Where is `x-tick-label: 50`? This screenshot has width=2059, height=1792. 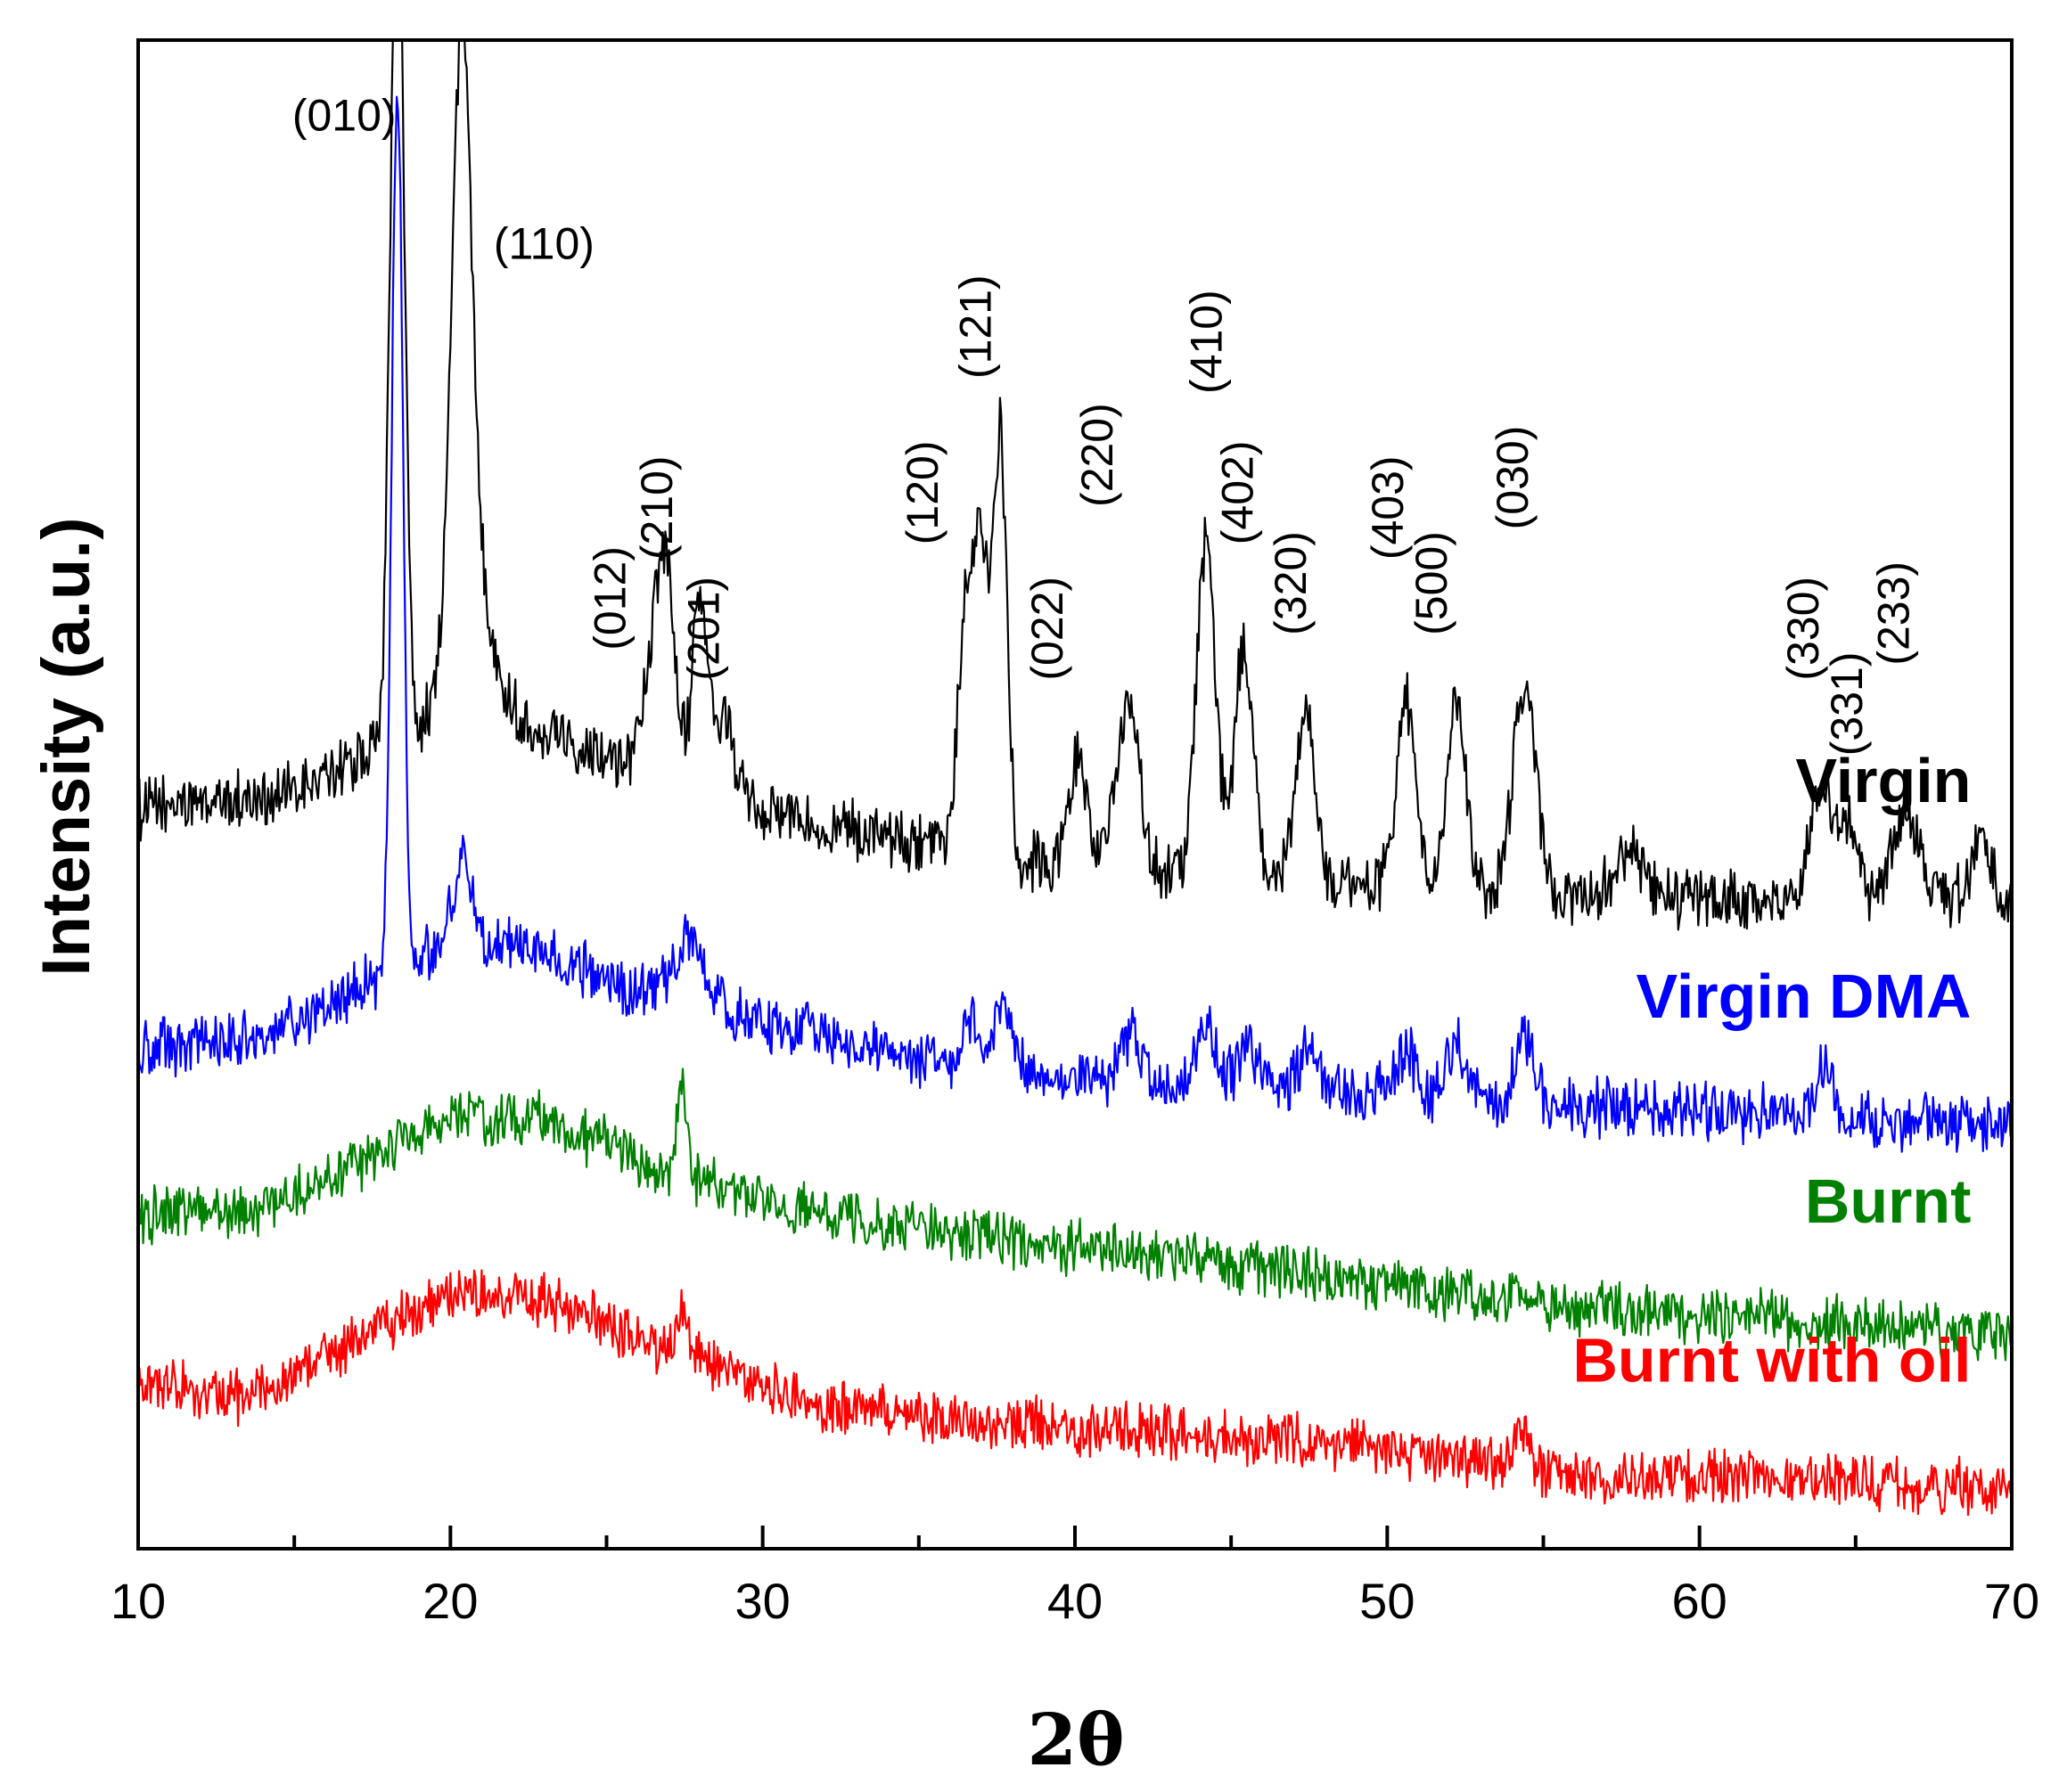 x-tick-label: 50 is located at coordinates (1387, 1601).